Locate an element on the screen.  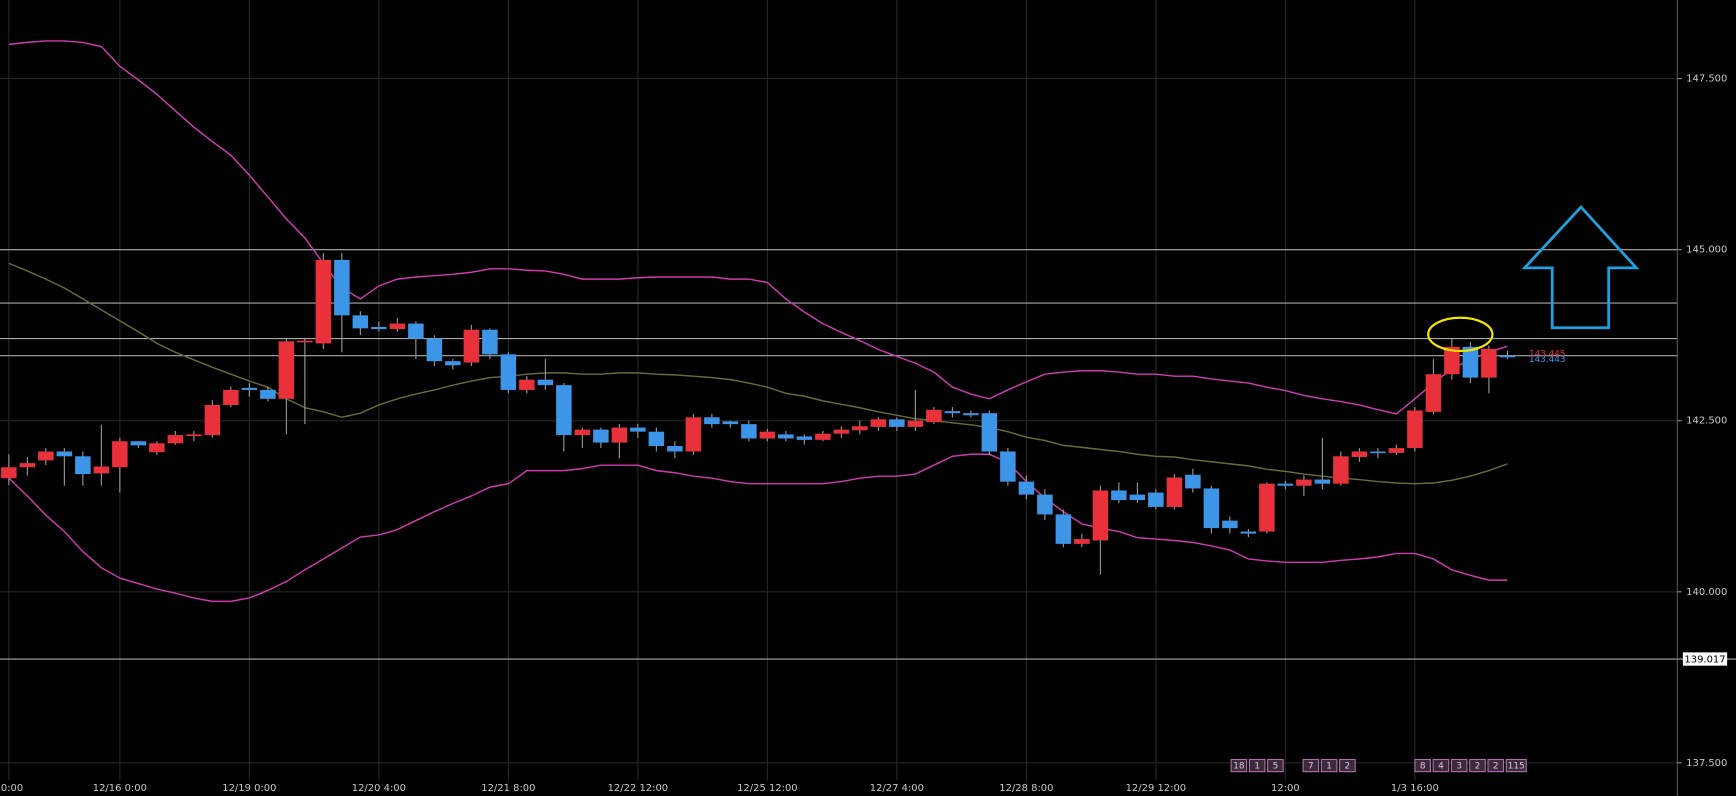
y-tick-label: 137.500 is located at coordinates (1706, 763).